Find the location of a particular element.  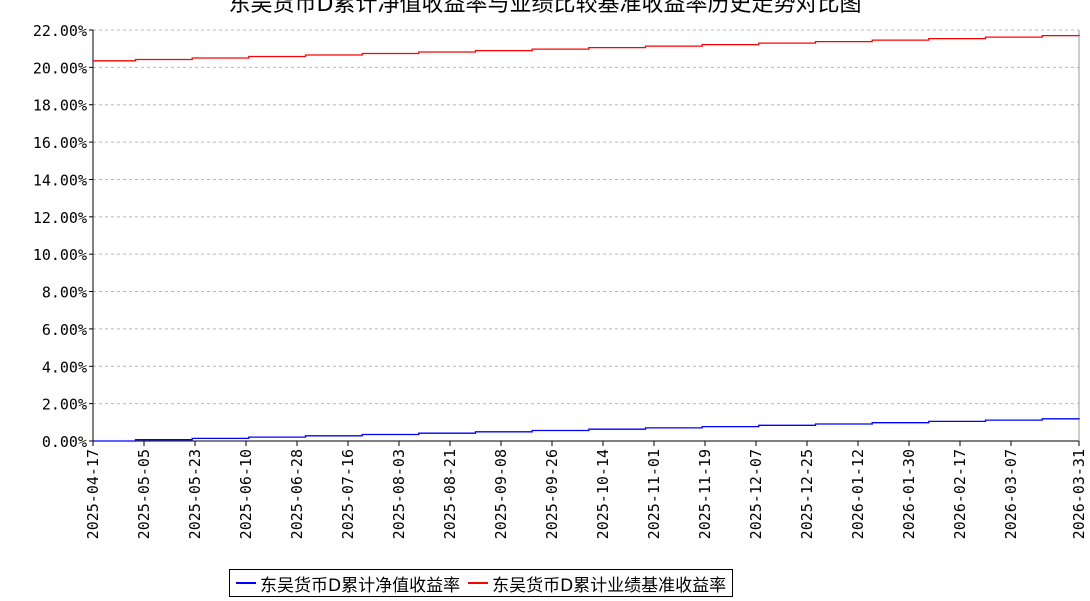

x-tick-label: 2025-05-23 is located at coordinates (195, 494).